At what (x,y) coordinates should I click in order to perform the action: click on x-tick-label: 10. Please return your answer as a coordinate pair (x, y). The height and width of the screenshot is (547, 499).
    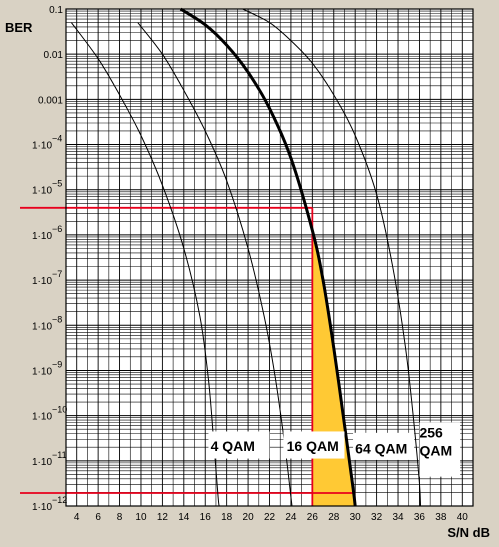
    Looking at the image, I should click on (141, 517).